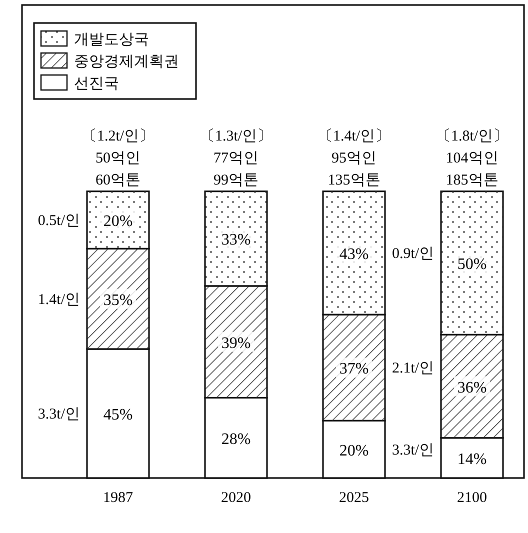 The width and height of the screenshot is (528, 533). Describe the element at coordinates (236, 439) in the screenshot. I see `data-label: 28%` at that location.